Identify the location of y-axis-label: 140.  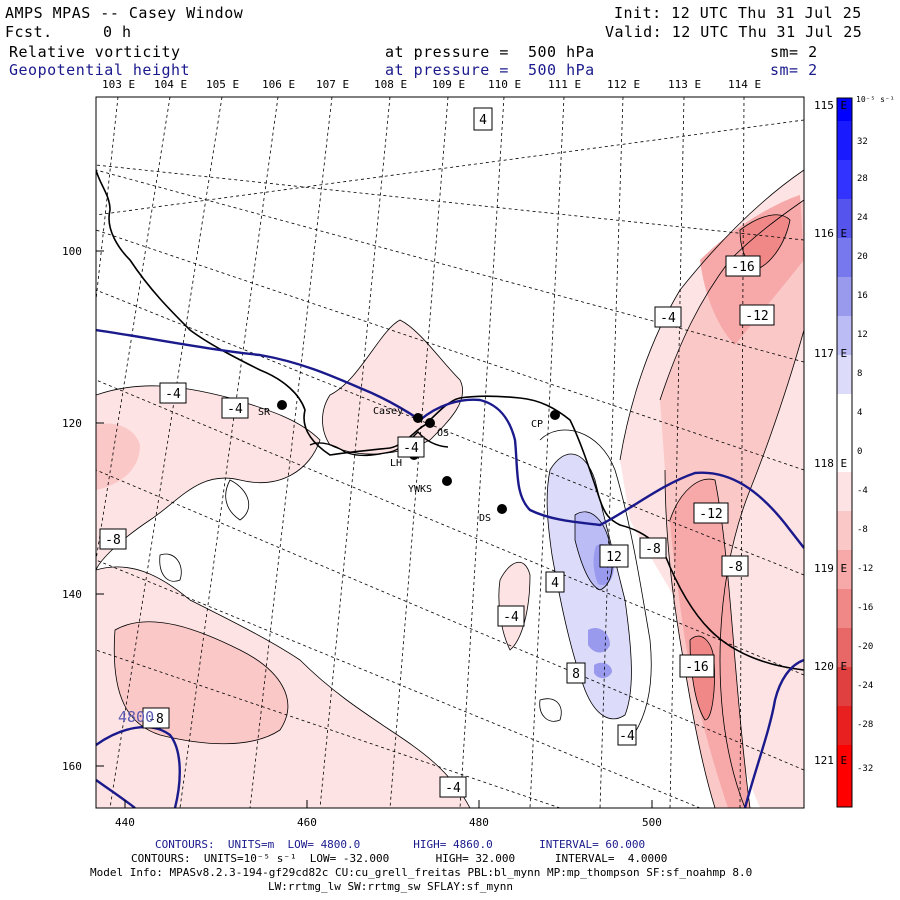
(72, 594).